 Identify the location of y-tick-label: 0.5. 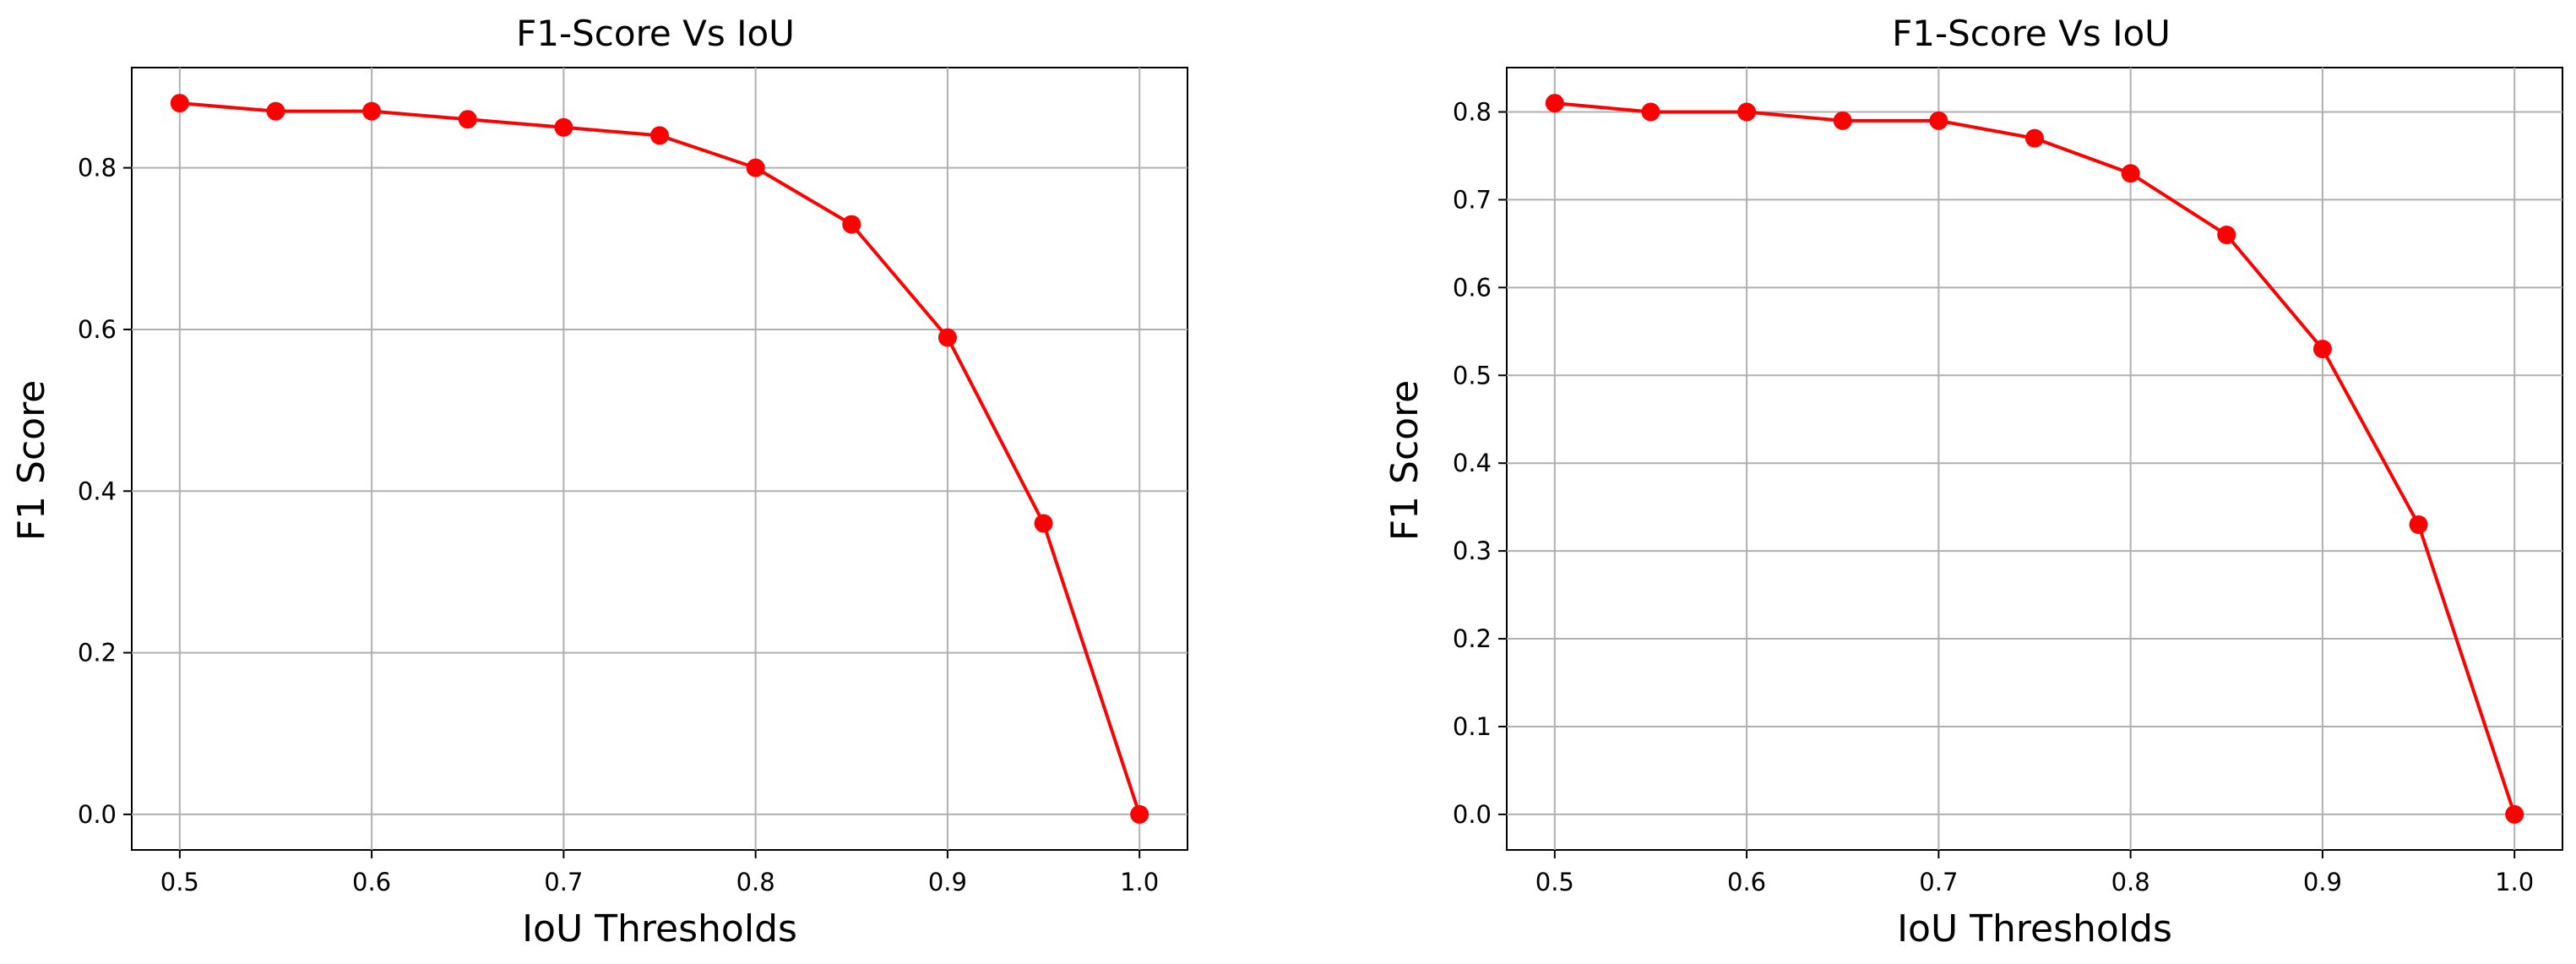
(1472, 375).